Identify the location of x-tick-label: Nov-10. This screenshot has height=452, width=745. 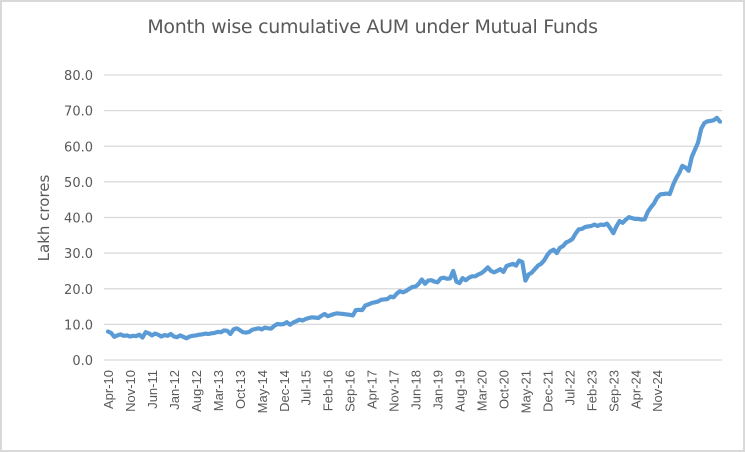
(130, 391).